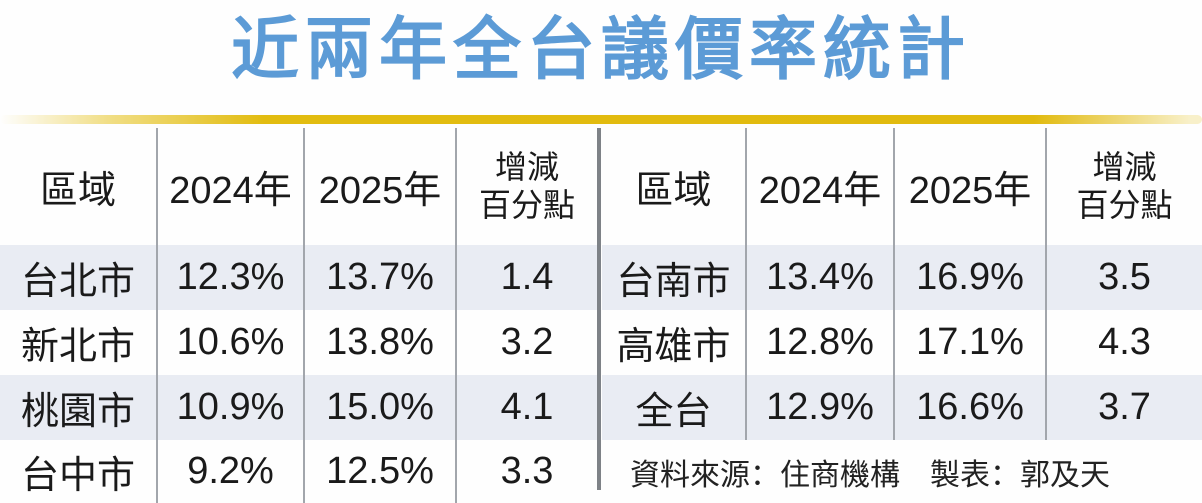 The width and height of the screenshot is (1202, 503). I want to click on data-source-text: 資料來源：住商機構, so click(765, 475).